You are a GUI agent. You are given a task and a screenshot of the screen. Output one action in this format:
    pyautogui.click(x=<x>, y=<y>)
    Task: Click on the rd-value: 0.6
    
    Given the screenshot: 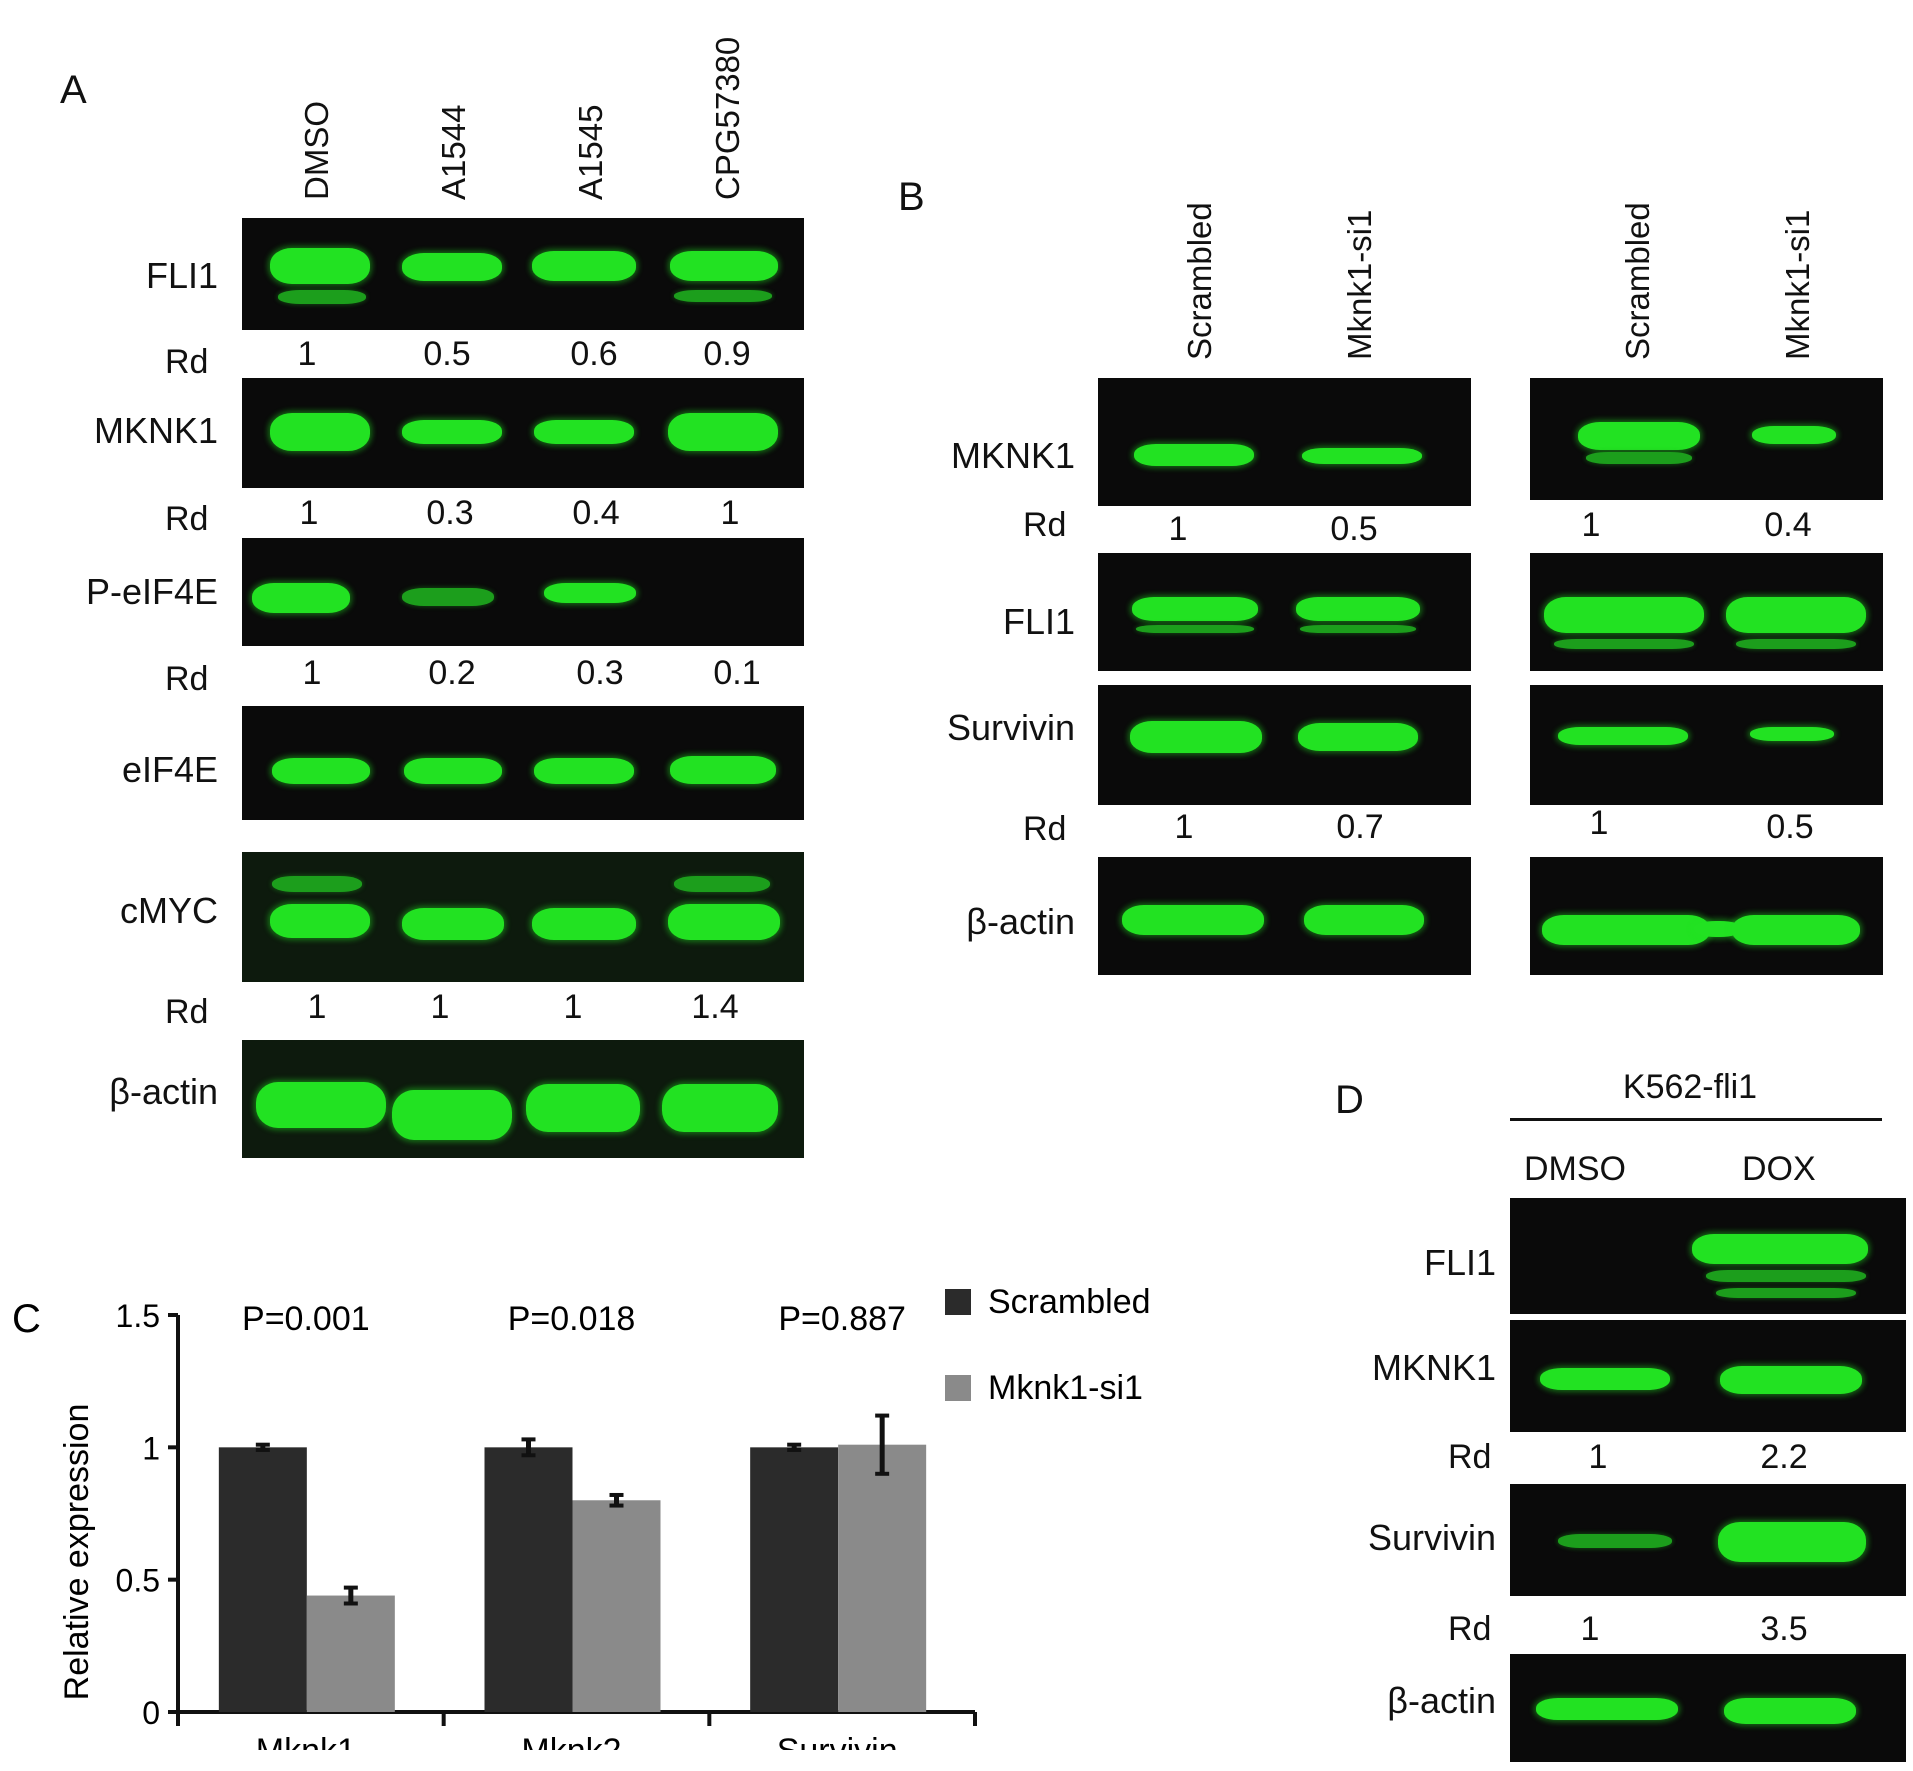 What is the action you would take?
    pyautogui.click(x=594, y=354)
    